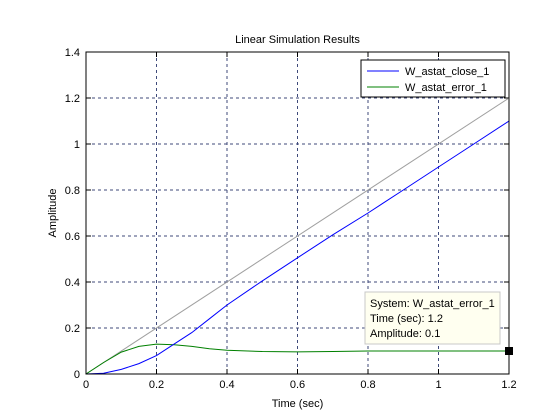 The width and height of the screenshot is (560, 420). Describe the element at coordinates (297, 40) in the screenshot. I see `chart-title: Linear Simulation Results` at that location.